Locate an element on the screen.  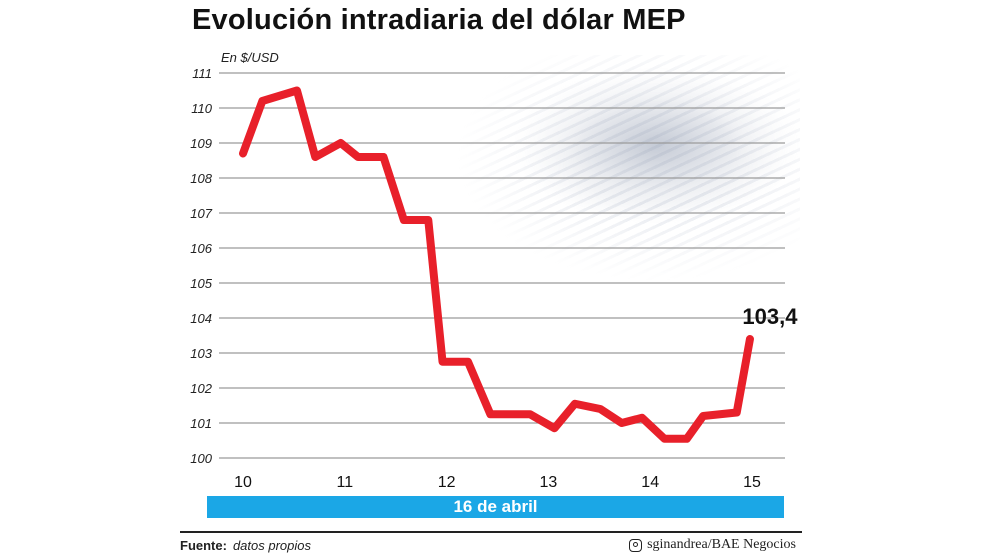
date-band: 16 de abril is located at coordinates (495, 507).